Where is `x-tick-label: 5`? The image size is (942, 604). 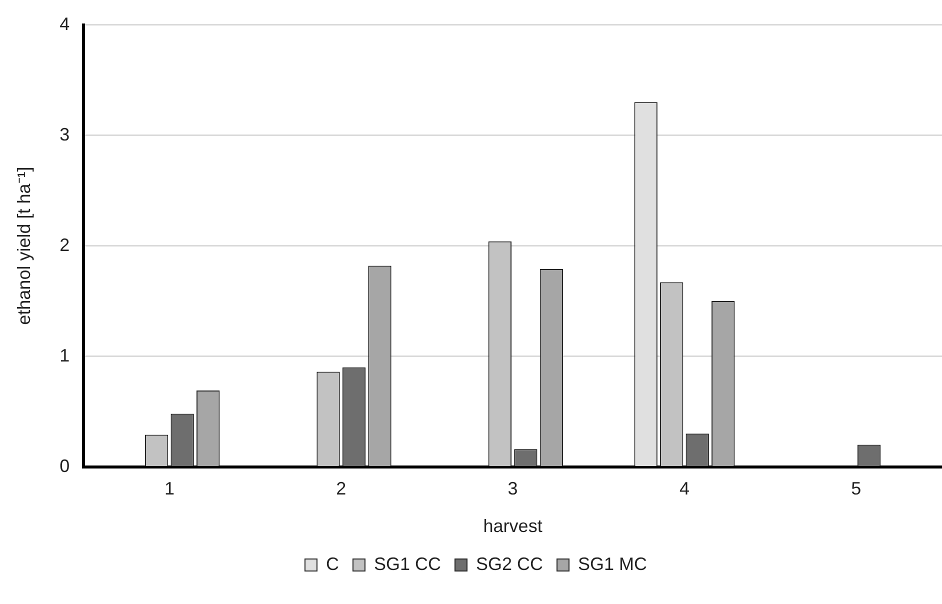 x-tick-label: 5 is located at coordinates (856, 488).